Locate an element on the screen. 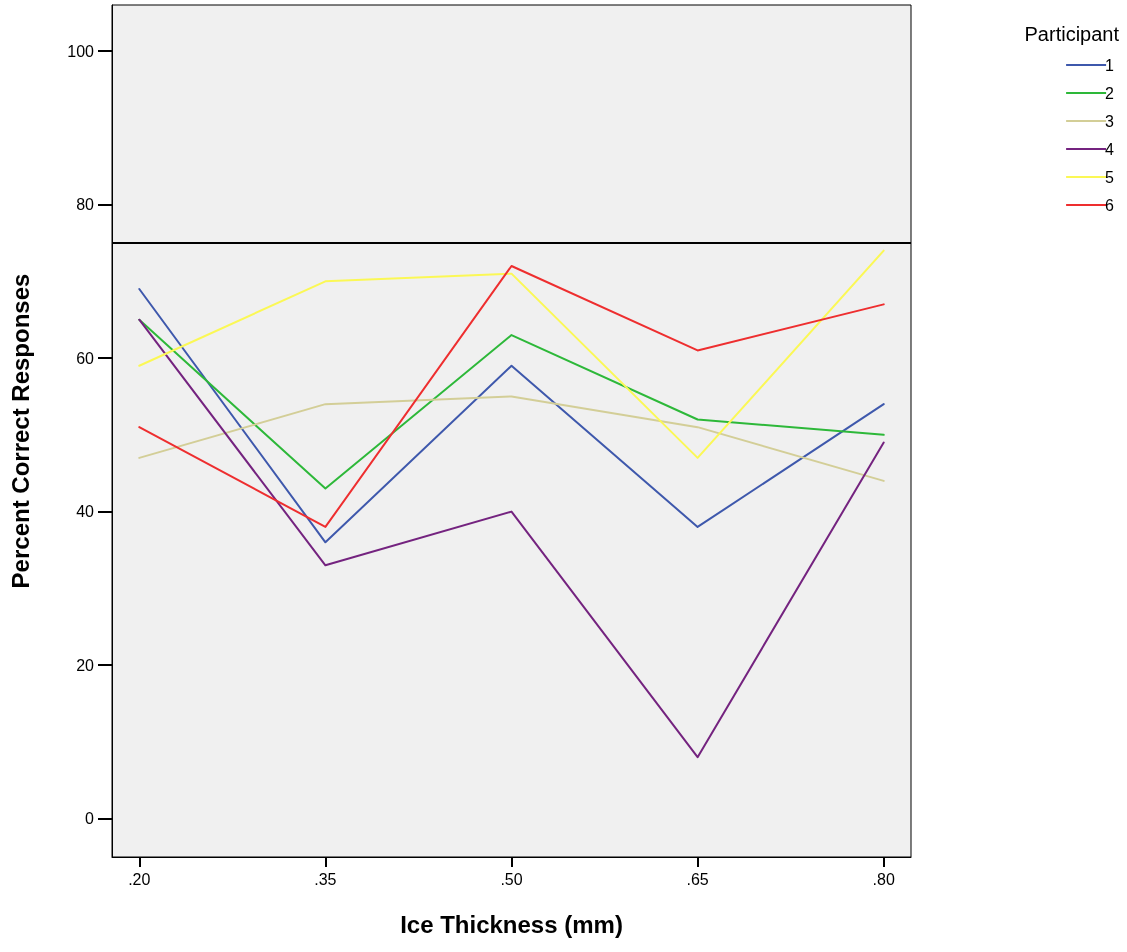  x-tick-label: .65 is located at coordinates (697, 879).